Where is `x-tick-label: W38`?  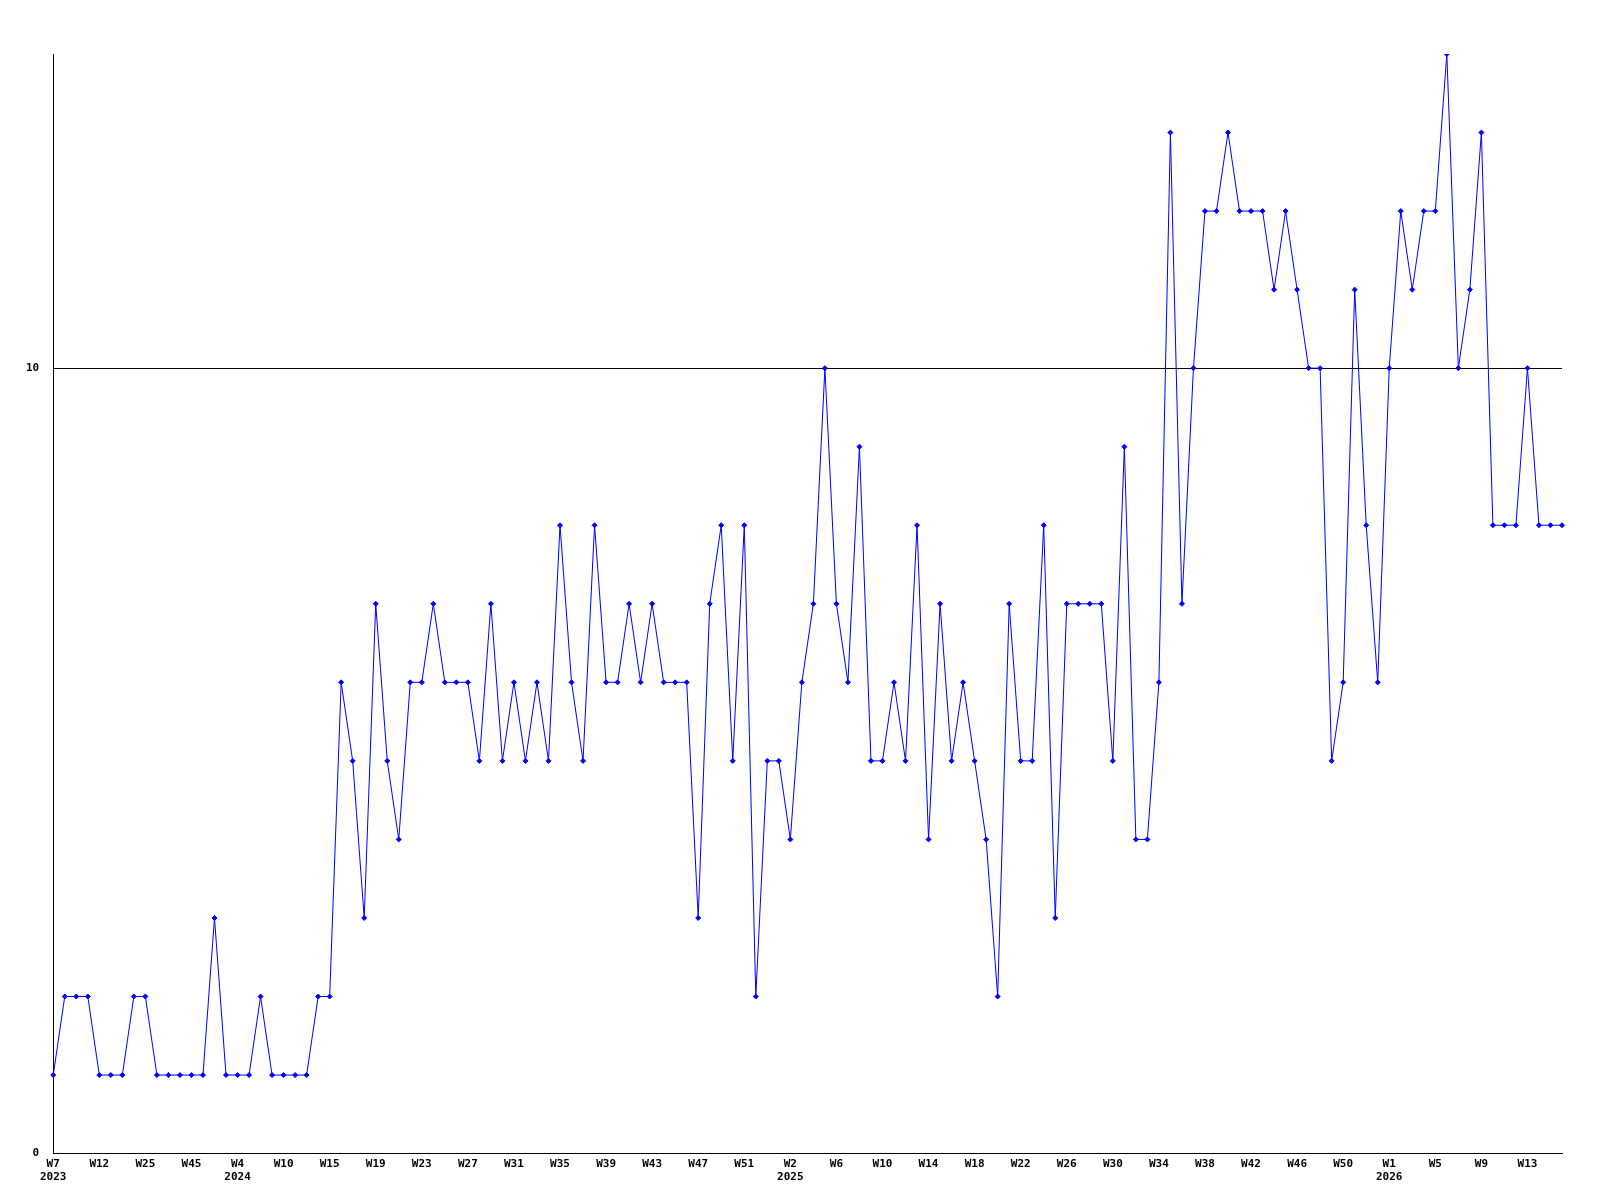 x-tick-label: W38 is located at coordinates (1205, 1164).